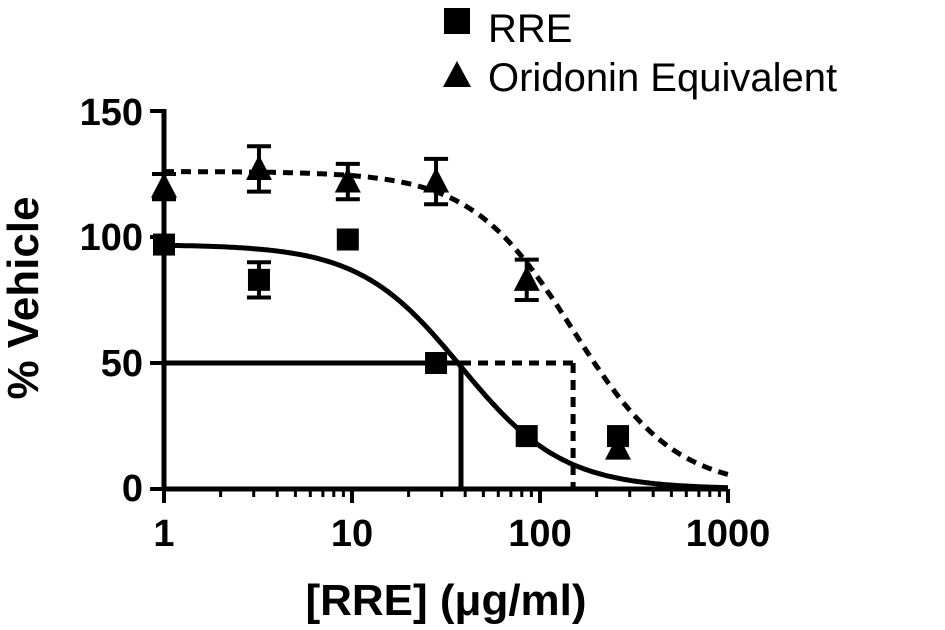 This screenshot has width=945, height=630. I want to click on y-tick-labels: 150 100 50 0, so click(111, 301).